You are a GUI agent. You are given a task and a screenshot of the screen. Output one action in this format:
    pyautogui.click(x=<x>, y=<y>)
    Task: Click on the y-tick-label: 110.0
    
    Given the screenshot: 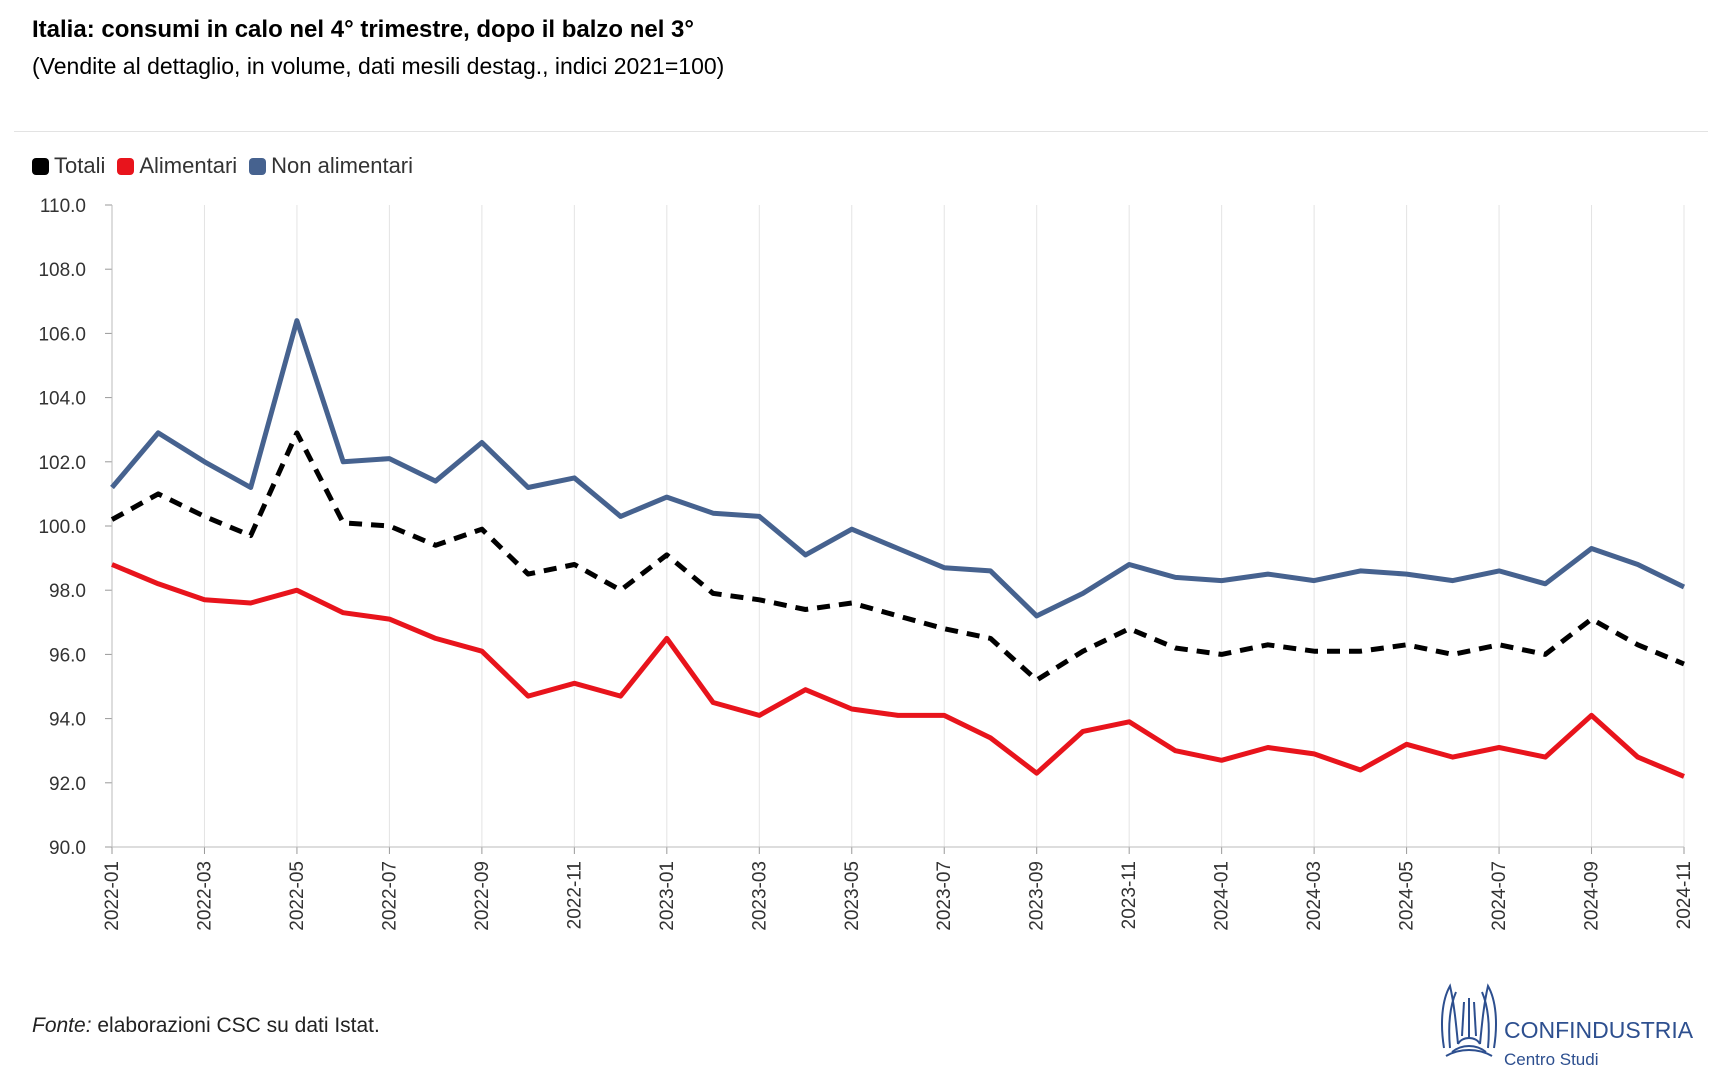 What is the action you would take?
    pyautogui.click(x=63, y=206)
    